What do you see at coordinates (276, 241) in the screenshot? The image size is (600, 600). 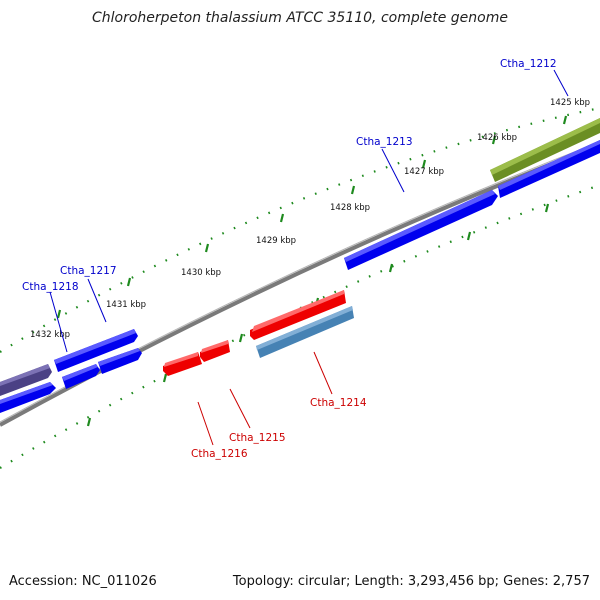 I see `kbp-label-1429: 1429 kbp` at bounding box center [276, 241].